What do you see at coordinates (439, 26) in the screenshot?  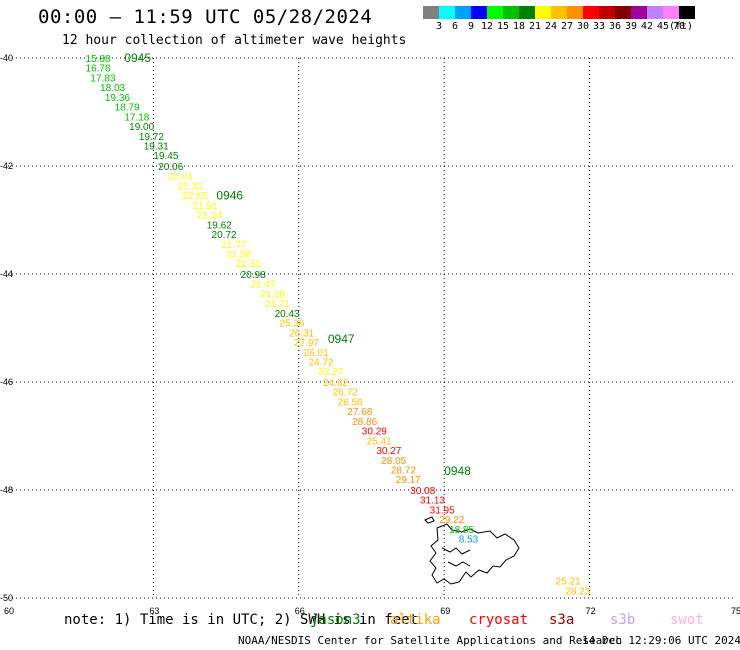 I see `legend-label: 3` at bounding box center [439, 26].